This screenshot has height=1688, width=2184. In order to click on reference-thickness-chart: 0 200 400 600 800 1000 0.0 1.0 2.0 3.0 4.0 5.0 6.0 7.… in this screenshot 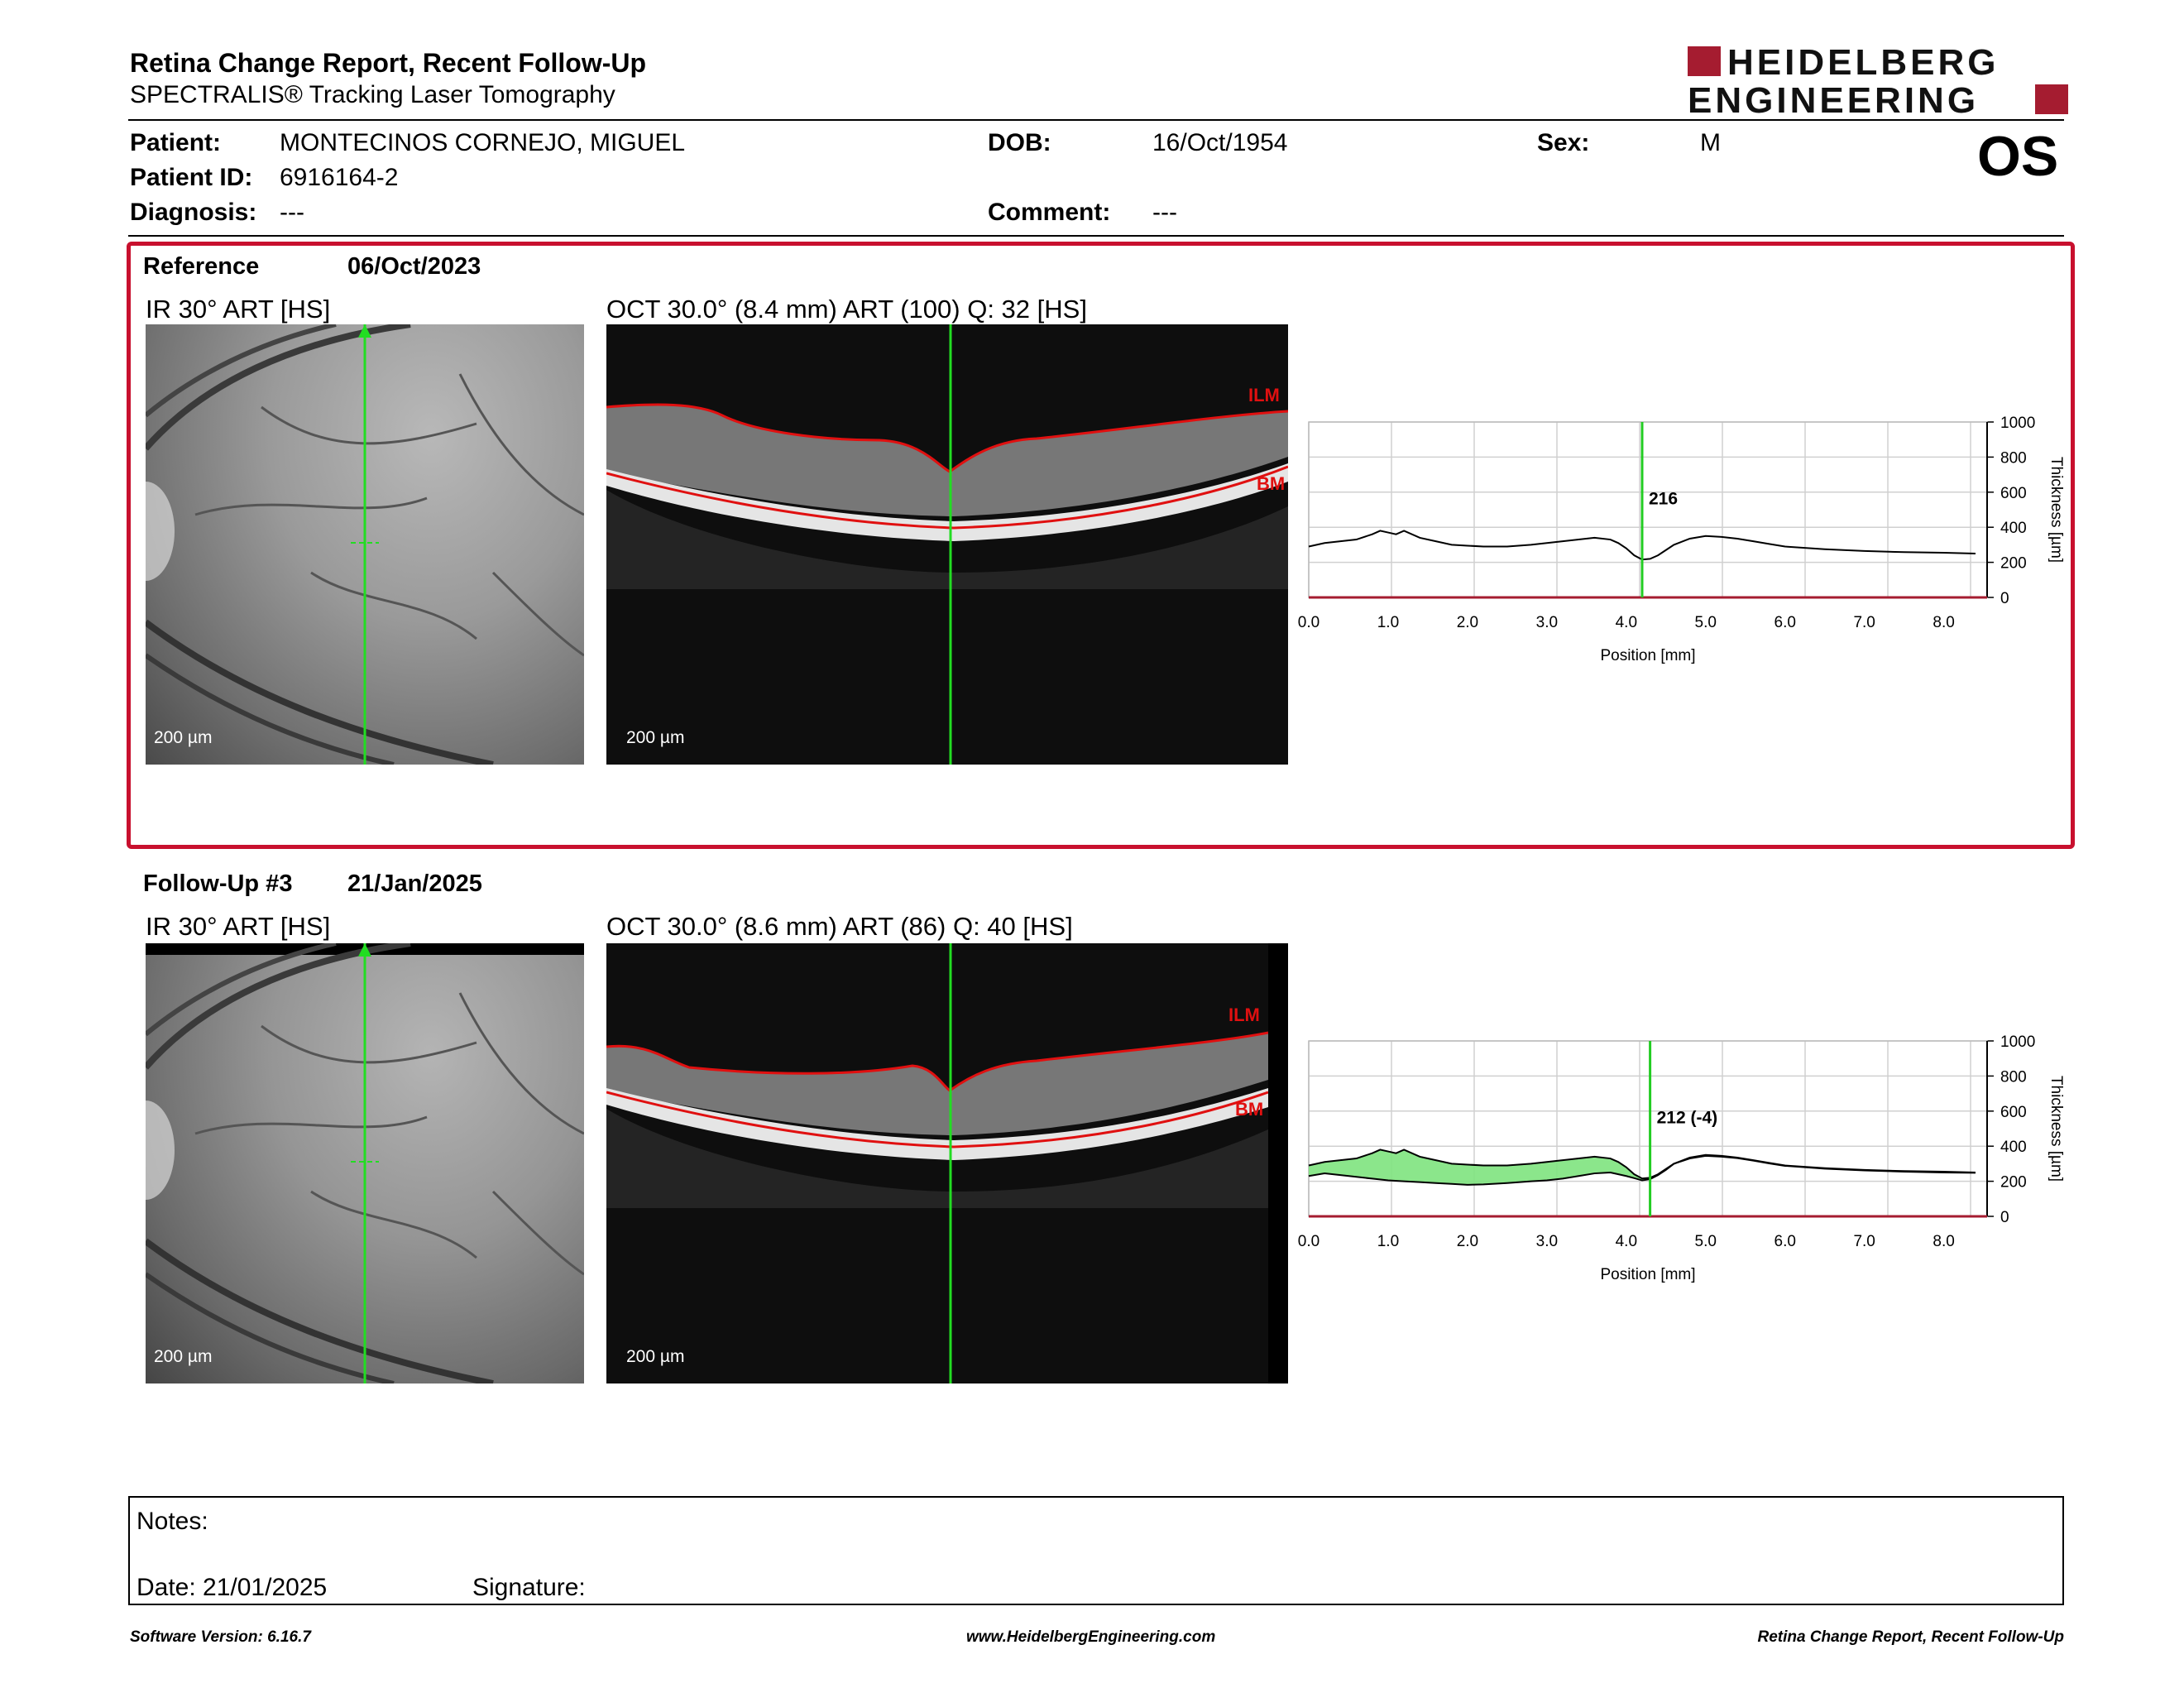, I will do `click(1681, 539)`.